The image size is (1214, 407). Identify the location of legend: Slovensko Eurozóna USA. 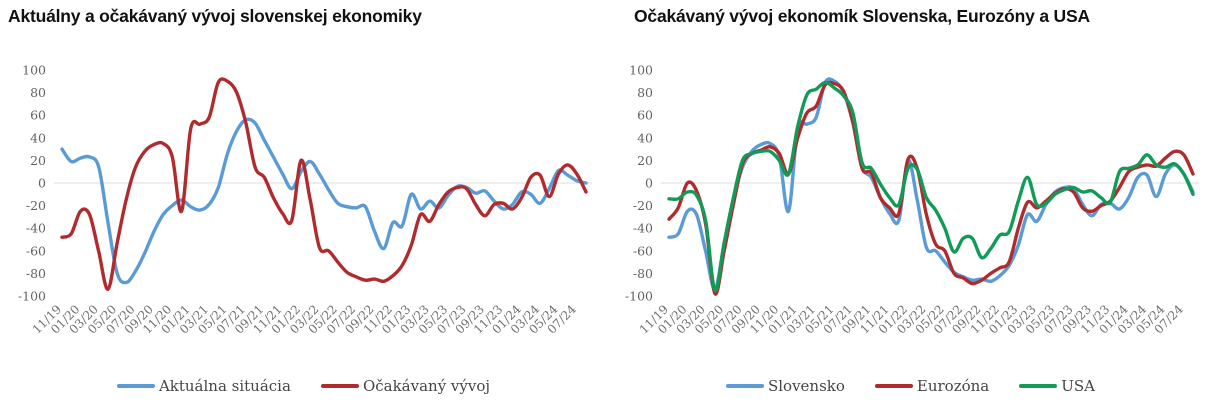
(910, 386).